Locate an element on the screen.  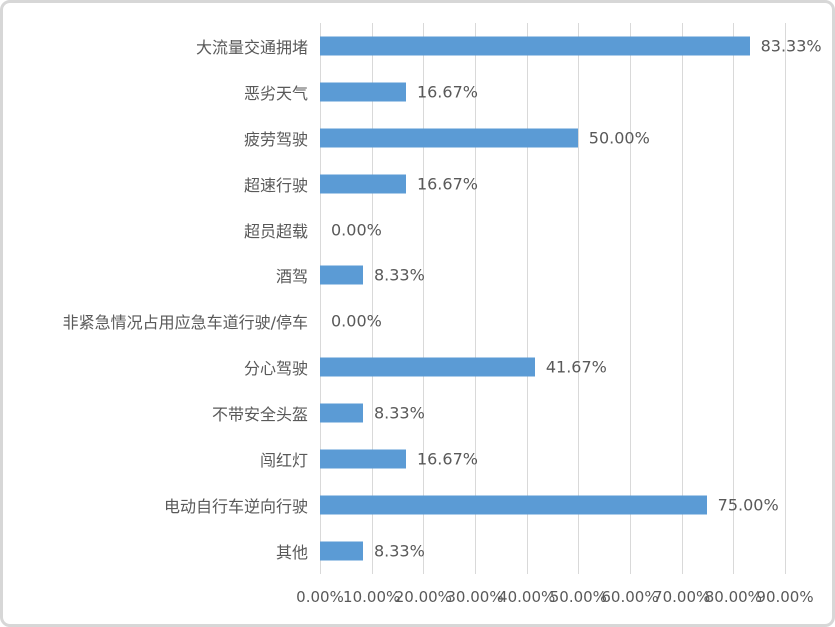
bar-track: 83.33% is located at coordinates (571, 46).